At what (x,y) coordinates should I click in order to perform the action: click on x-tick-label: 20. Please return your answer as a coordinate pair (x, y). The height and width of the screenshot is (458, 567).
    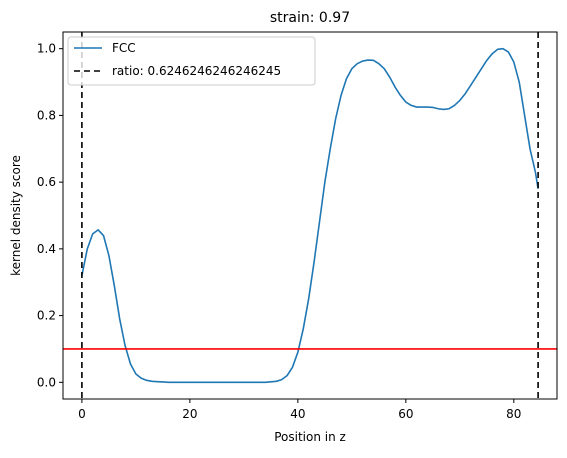
    Looking at the image, I should click on (189, 414).